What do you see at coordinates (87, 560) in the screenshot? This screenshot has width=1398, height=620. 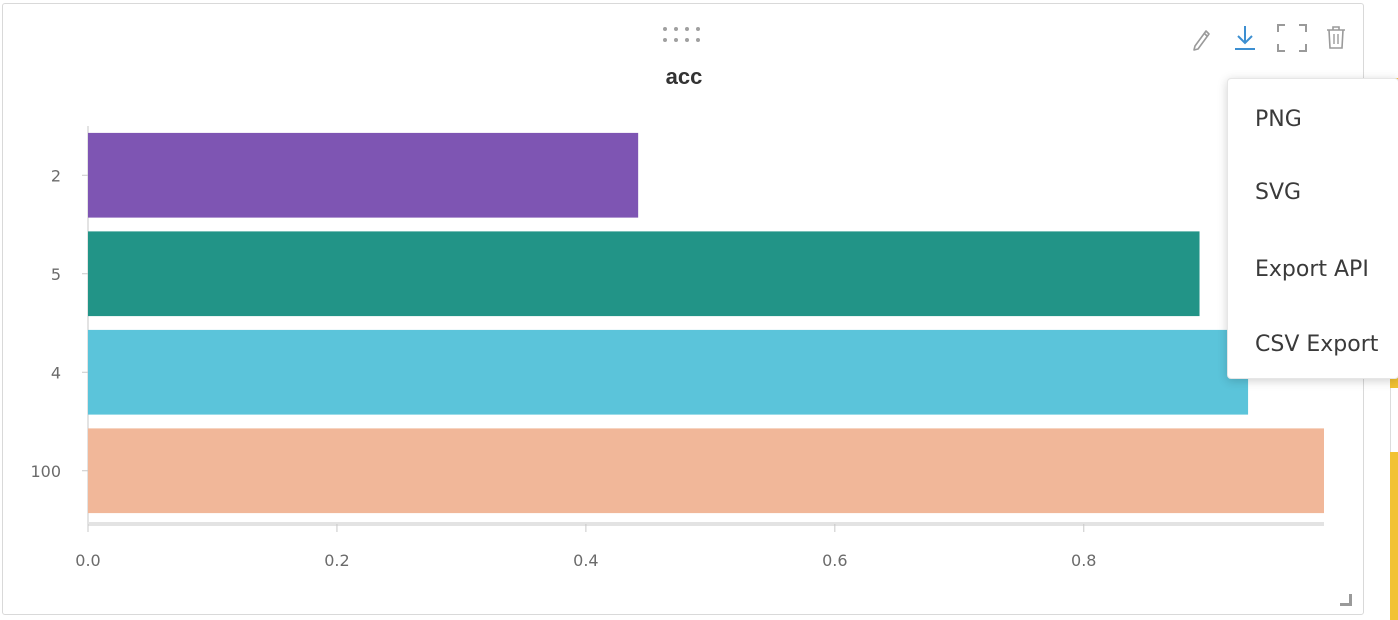 I see `x-tick-label-0.0: 0.0` at bounding box center [87, 560].